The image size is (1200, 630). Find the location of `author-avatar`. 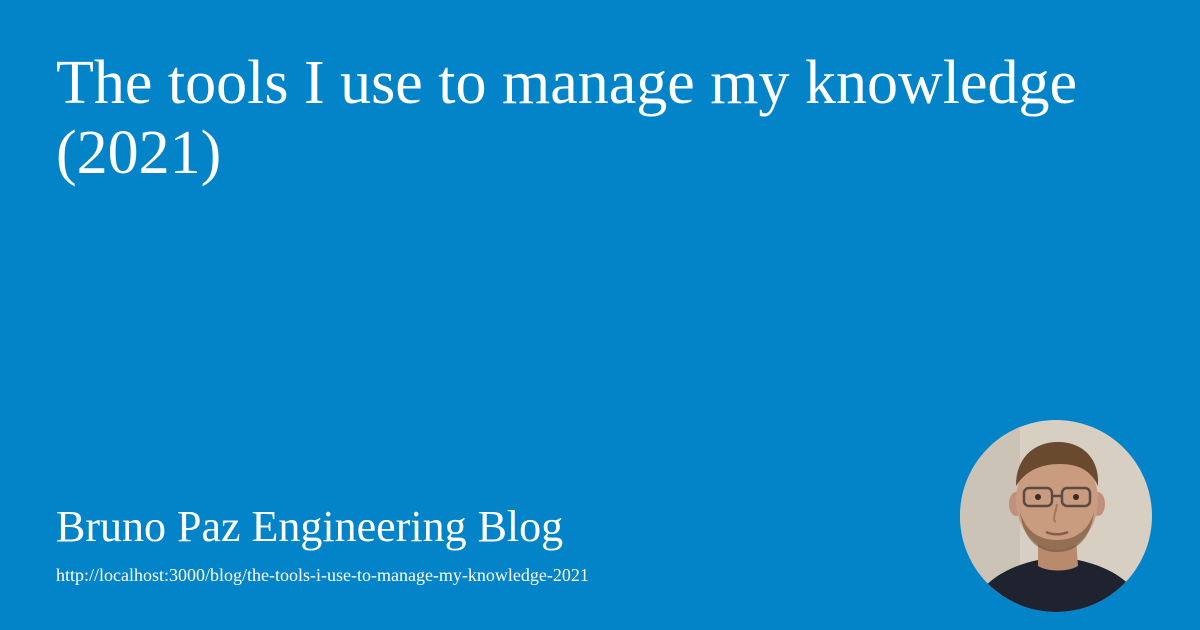

author-avatar is located at coordinates (1056, 516).